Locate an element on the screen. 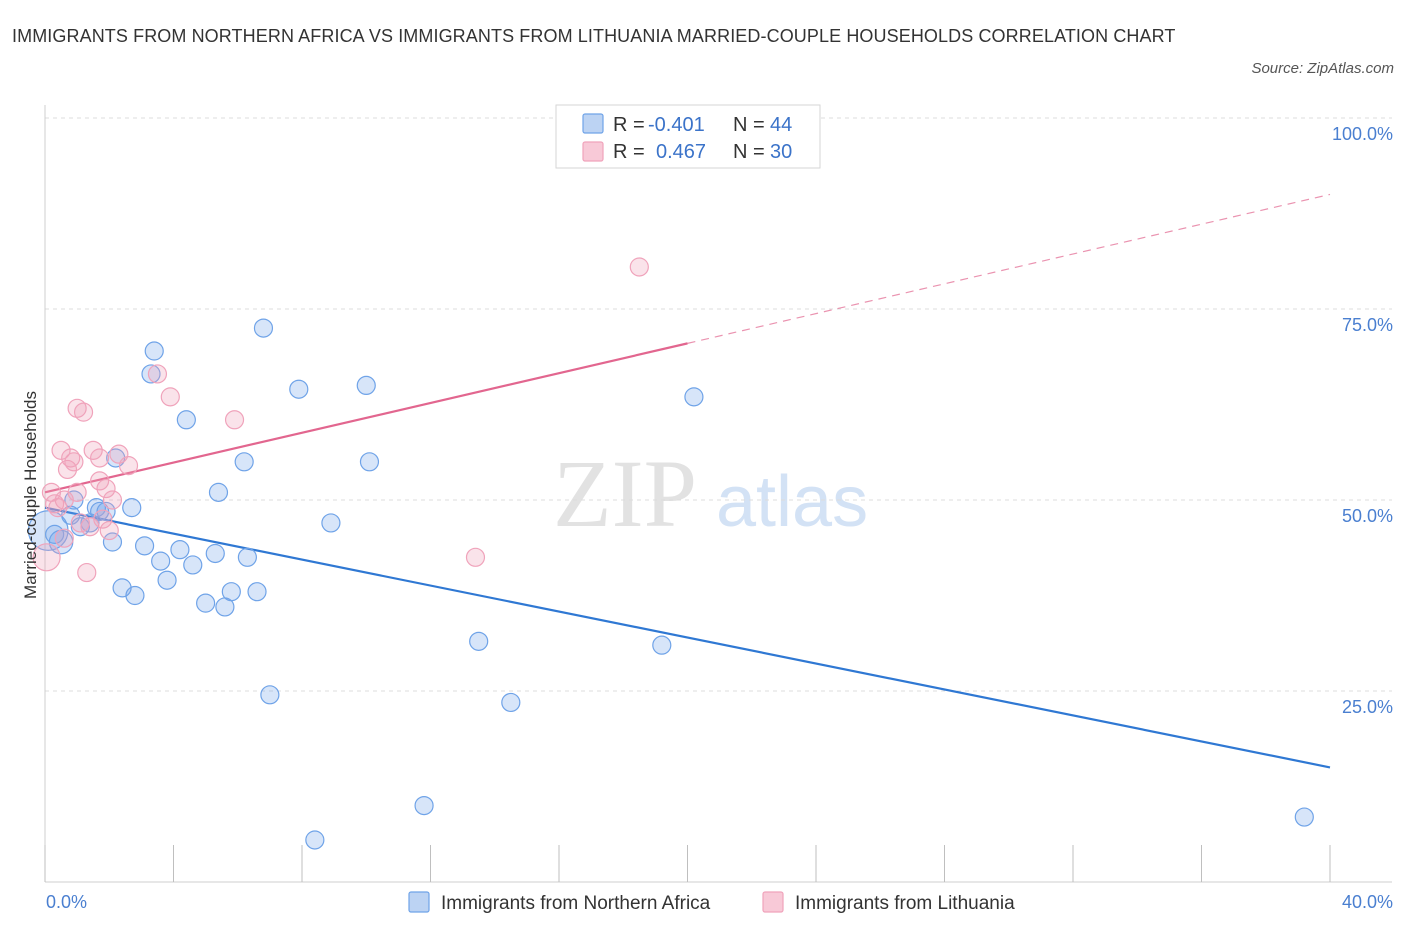 This screenshot has height=930, width=1406. x-tick-label: 0.0% is located at coordinates (66, 902).